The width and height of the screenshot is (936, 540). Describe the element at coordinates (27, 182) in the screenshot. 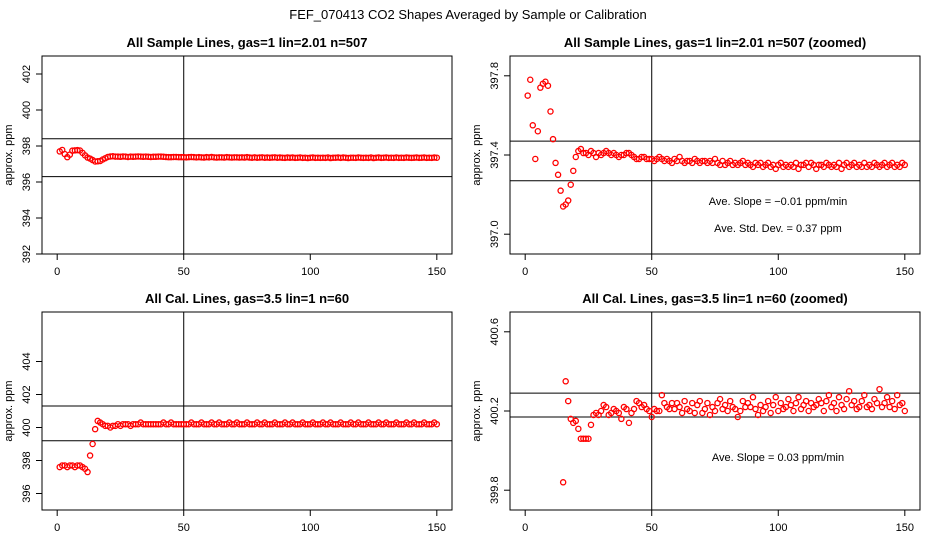

I see `y-tick-label: 396` at that location.